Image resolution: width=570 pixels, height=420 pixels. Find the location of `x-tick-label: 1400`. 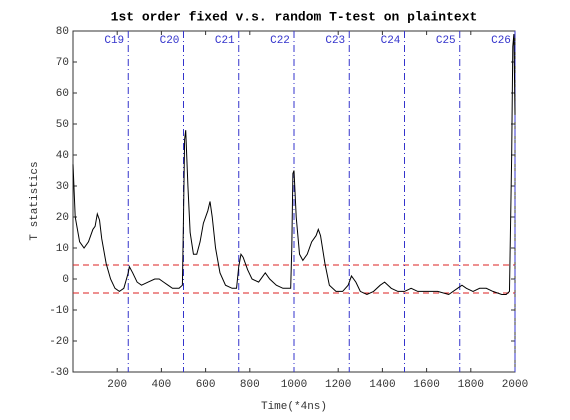

x-tick-label: 1400 is located at coordinates (382, 385).